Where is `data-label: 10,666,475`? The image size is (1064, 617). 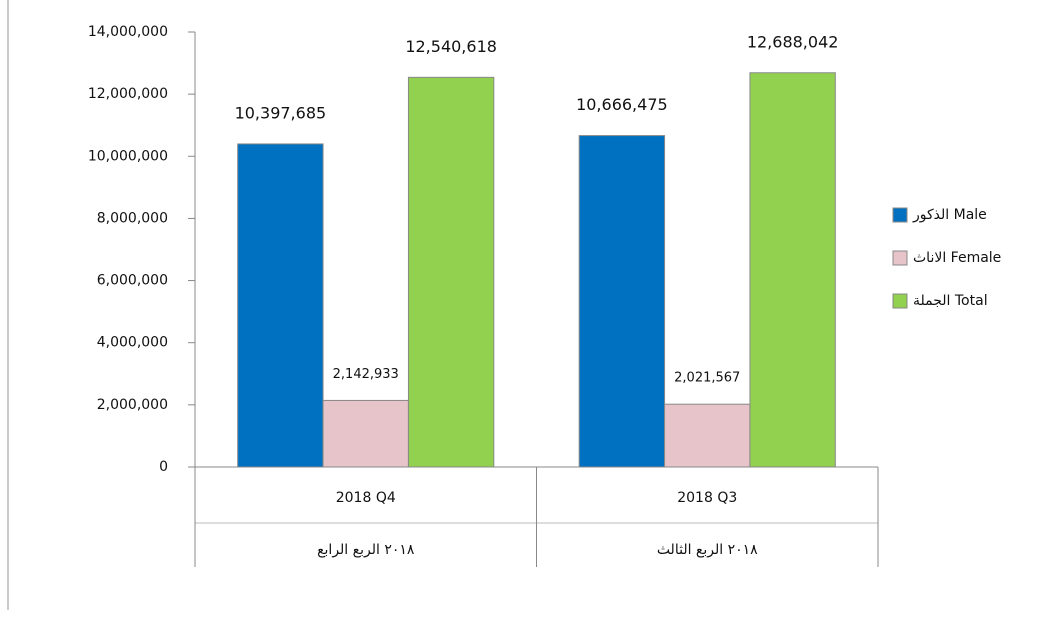
data-label: 10,666,475 is located at coordinates (622, 104).